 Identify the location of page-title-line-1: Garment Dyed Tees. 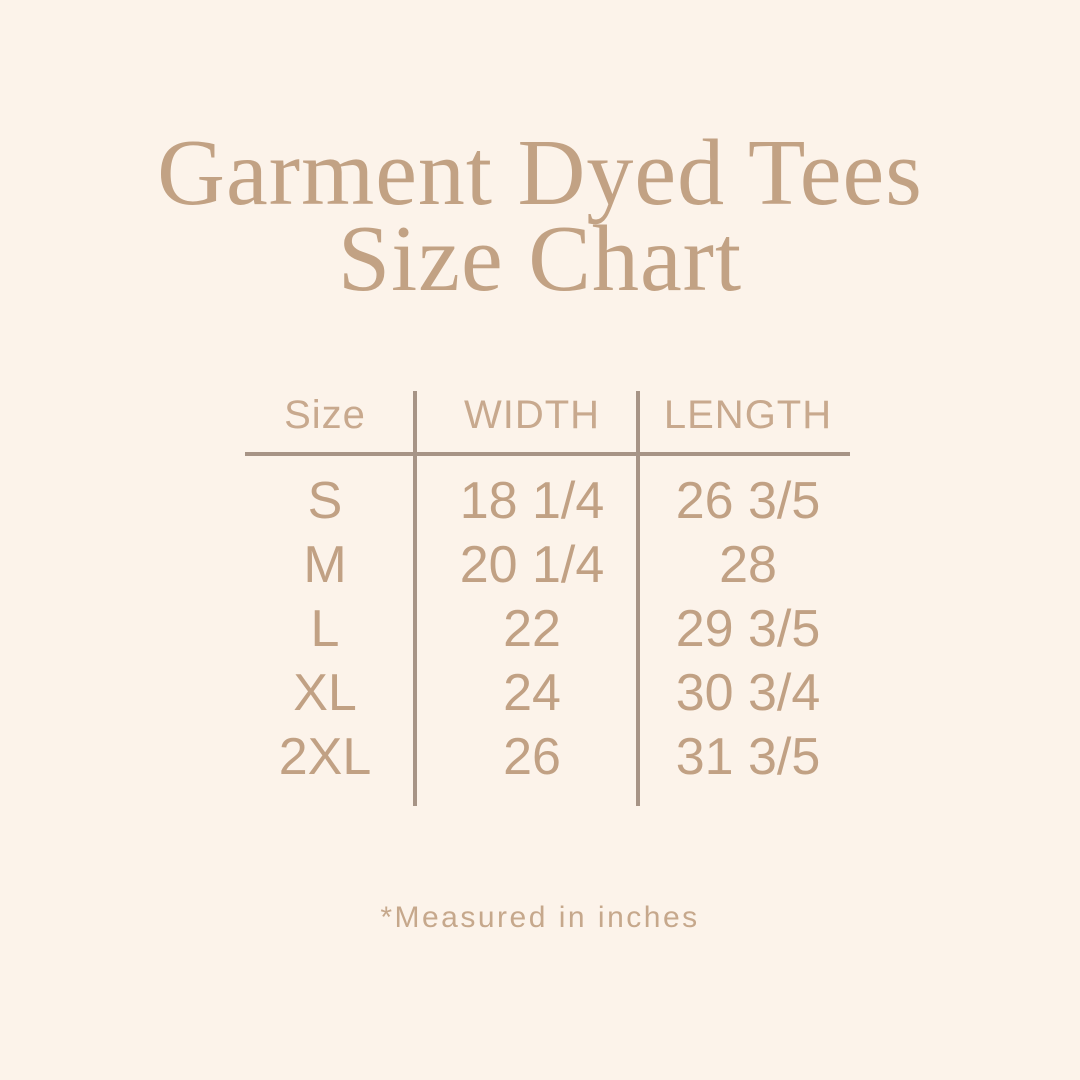
(540, 173).